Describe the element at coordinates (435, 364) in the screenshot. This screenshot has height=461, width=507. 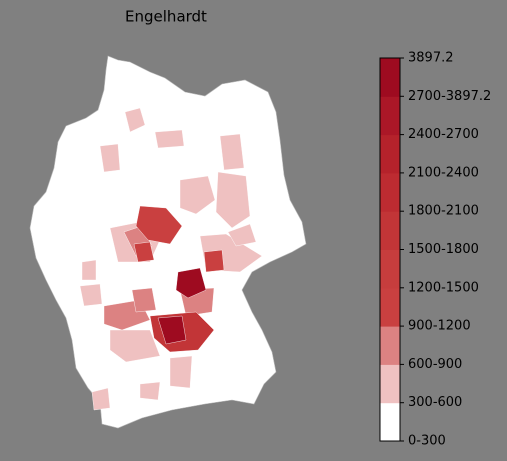
I see `colorbar-label: 600-900` at that location.